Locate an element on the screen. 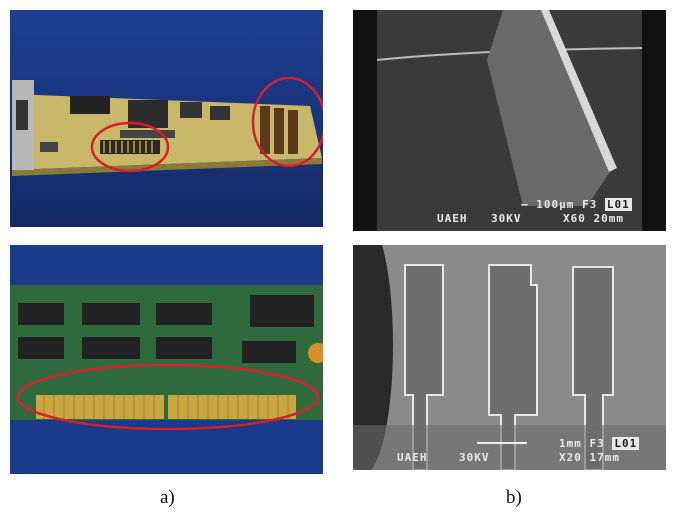  sem-bottom-mag: X20 17mm is located at coordinates (589, 457).